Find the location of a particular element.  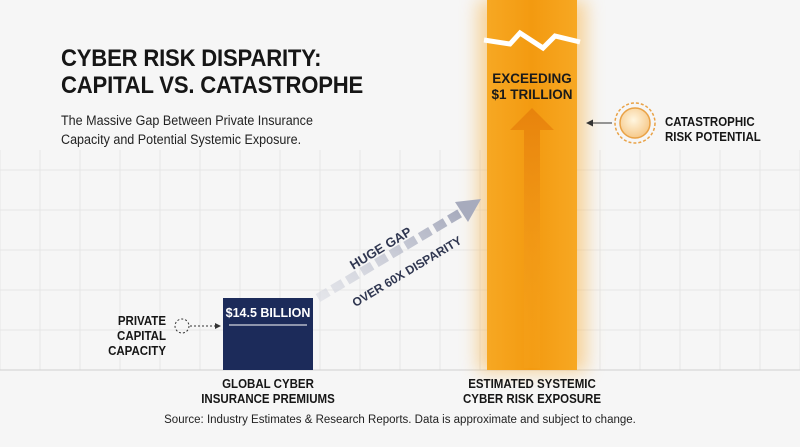

private-capital-marker-icon is located at coordinates (182, 326).